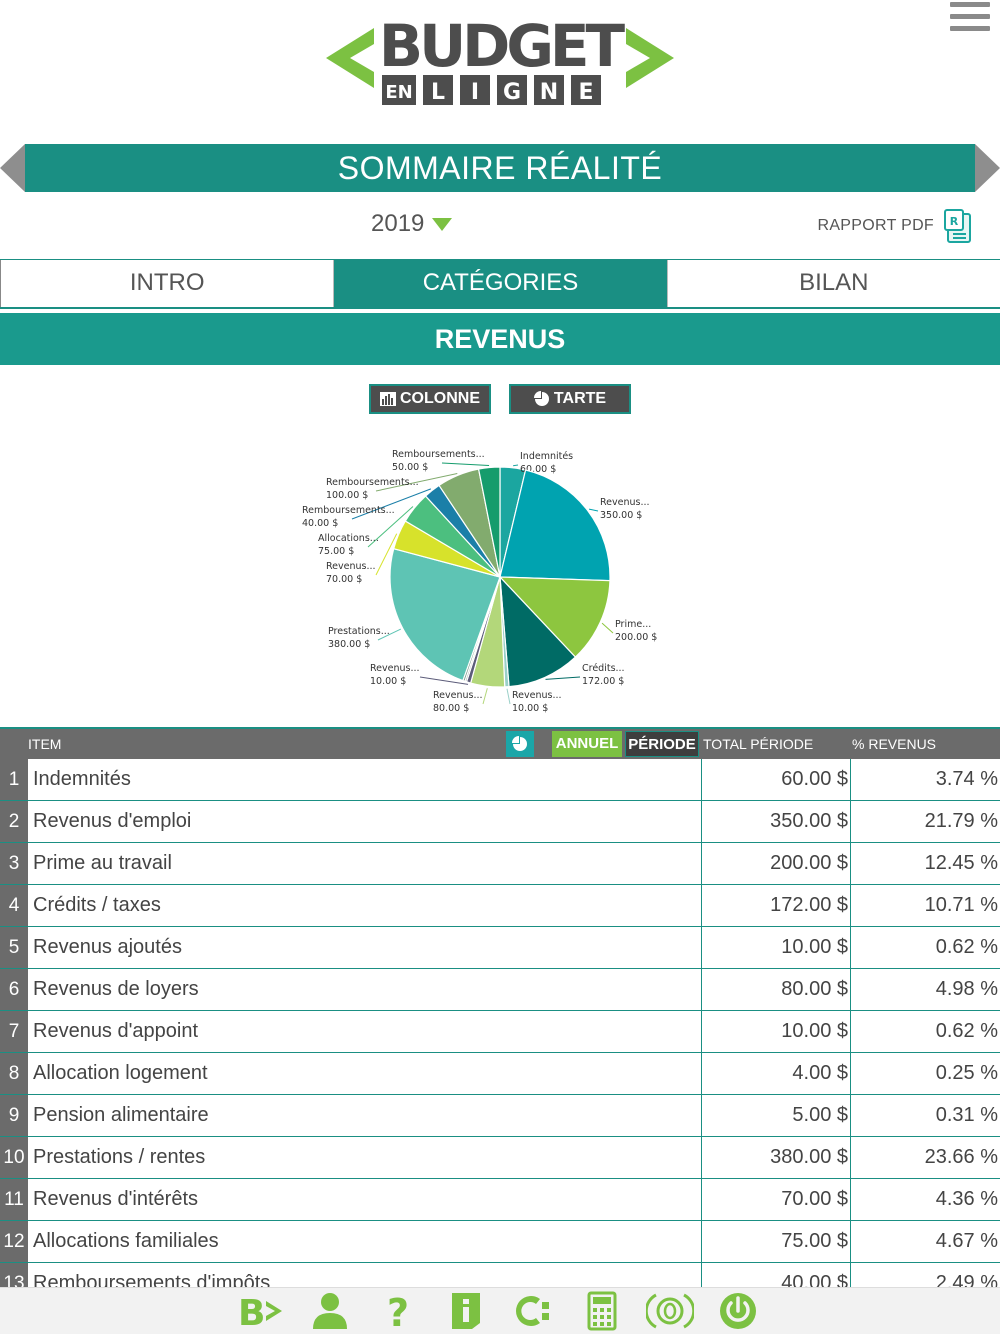 Image resolution: width=1000 pixels, height=1334 pixels. I want to click on tab-categories: CATÉGORIES, so click(500, 283).